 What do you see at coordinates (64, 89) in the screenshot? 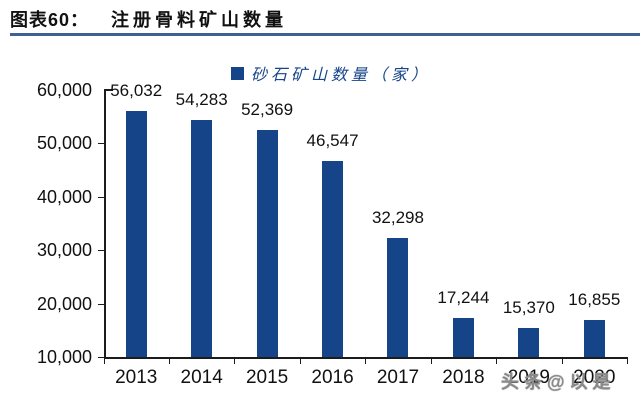
I see `y-tick-label: 60,000` at bounding box center [64, 89].